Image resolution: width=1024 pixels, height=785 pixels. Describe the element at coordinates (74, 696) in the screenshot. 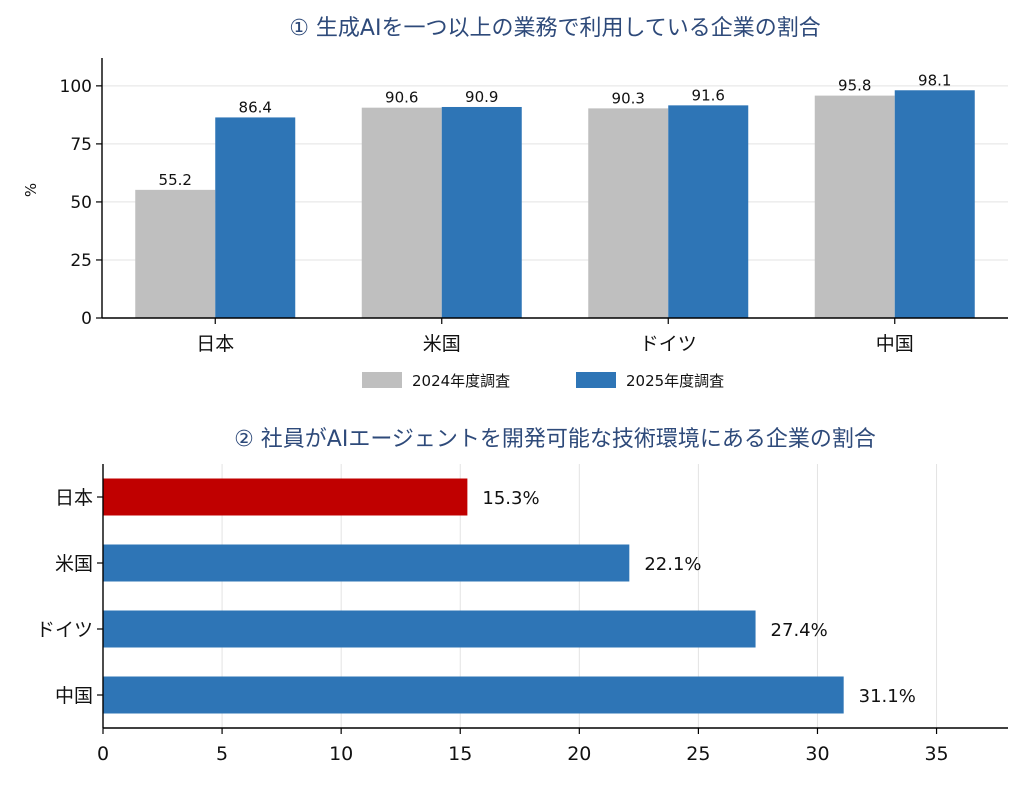

I see `chart-2-y-tick-label: 中国` at that location.